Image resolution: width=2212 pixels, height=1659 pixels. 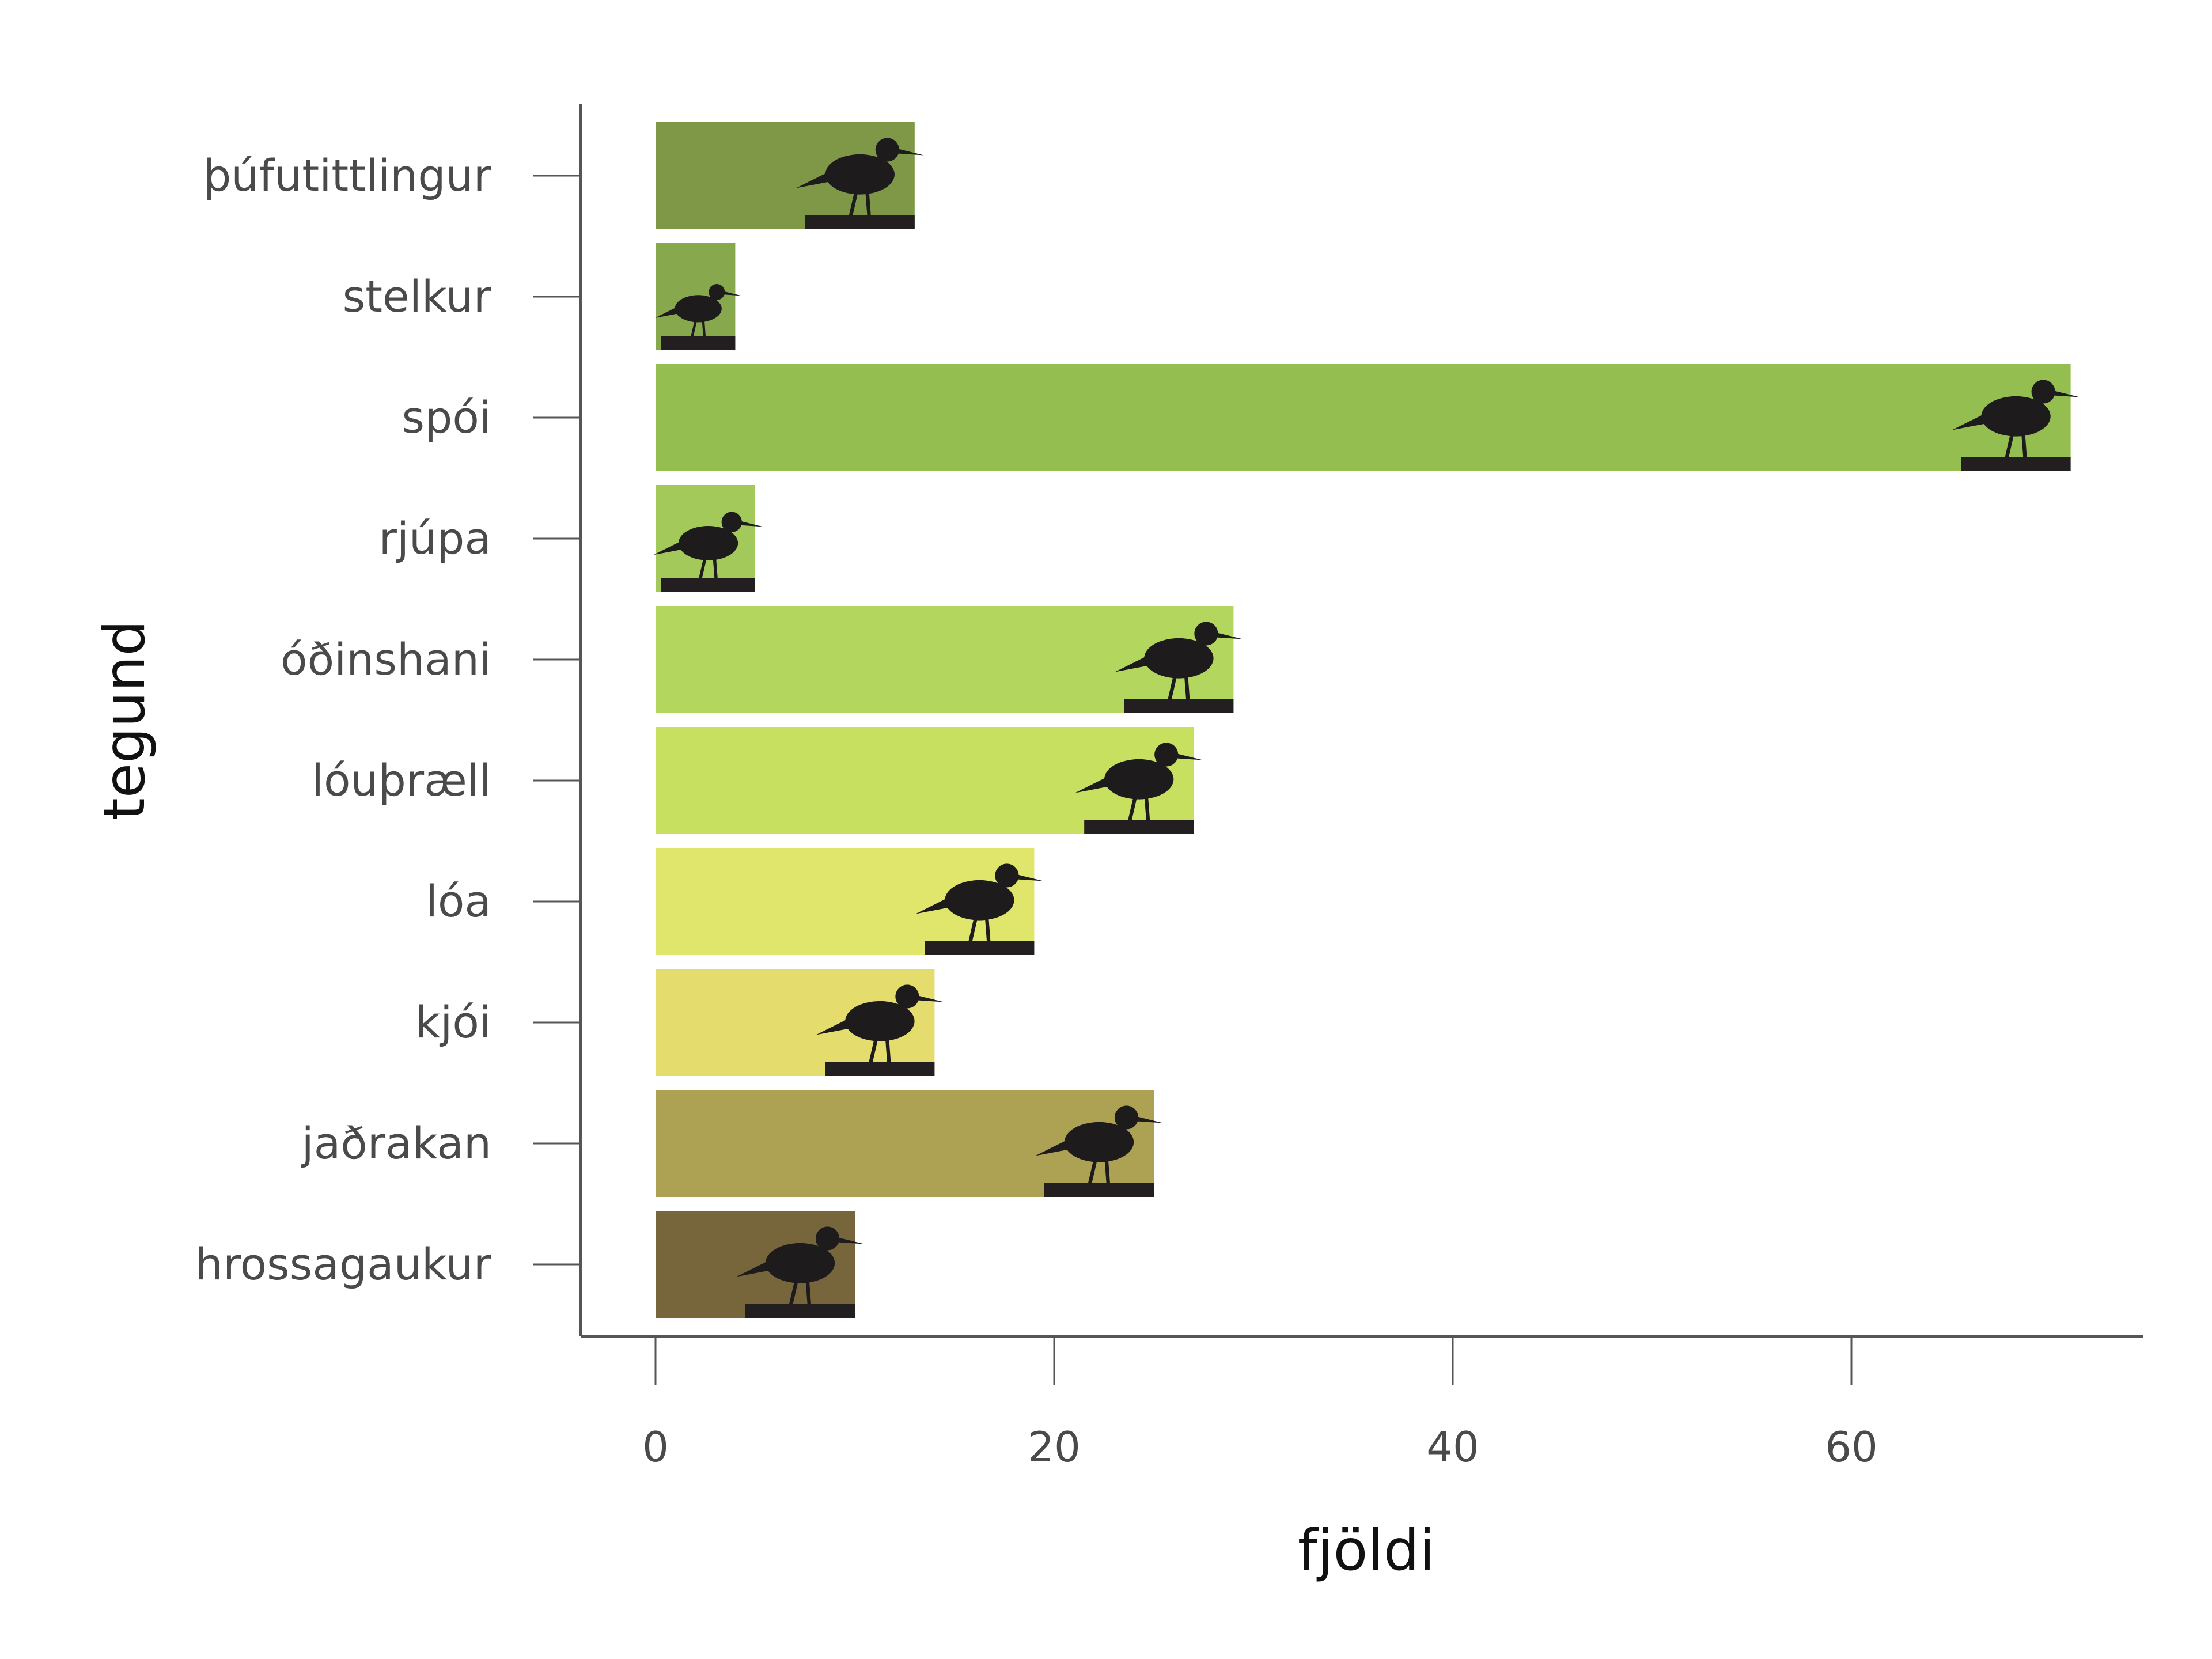 I want to click on y-axis-title: tegund, so click(x=125, y=720).